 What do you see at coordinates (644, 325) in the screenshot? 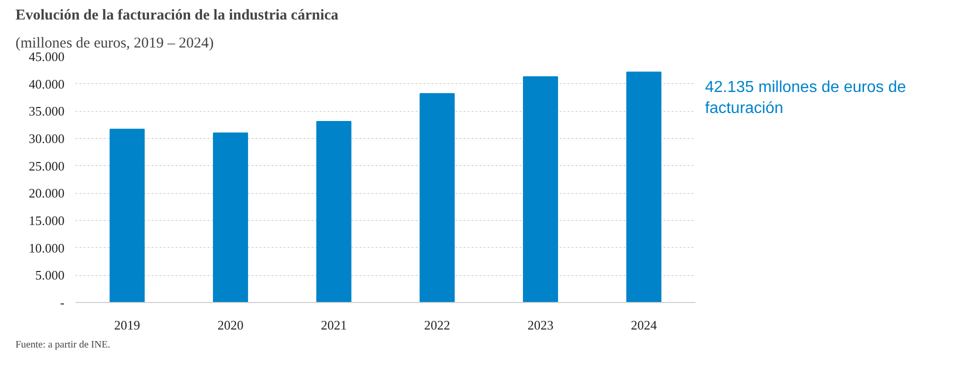
I see `x-tick-label: 2024` at bounding box center [644, 325].